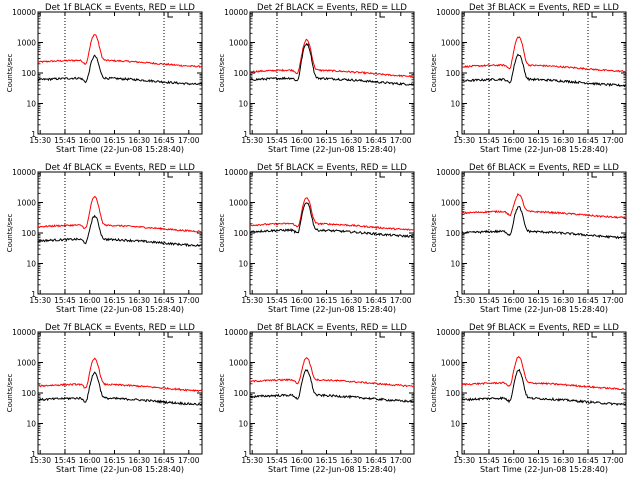 The height and width of the screenshot is (480, 640). Describe the element at coordinates (544, 328) in the screenshot. I see `panel-title: Det 9f BLACK = Events, RED = LLD` at that location.